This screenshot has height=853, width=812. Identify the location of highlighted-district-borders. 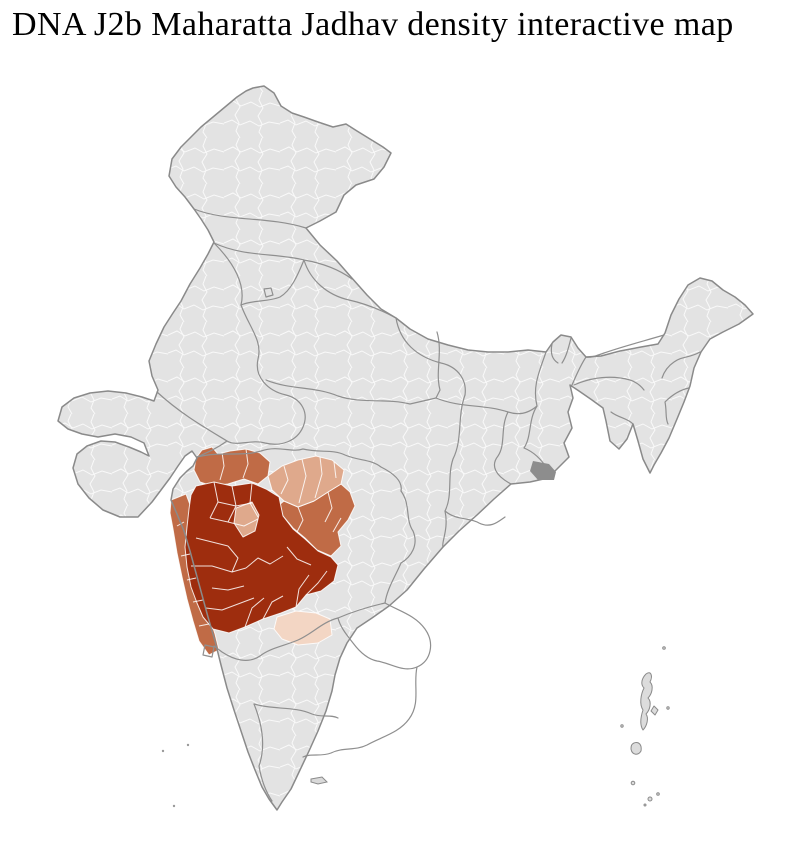
(259, 538).